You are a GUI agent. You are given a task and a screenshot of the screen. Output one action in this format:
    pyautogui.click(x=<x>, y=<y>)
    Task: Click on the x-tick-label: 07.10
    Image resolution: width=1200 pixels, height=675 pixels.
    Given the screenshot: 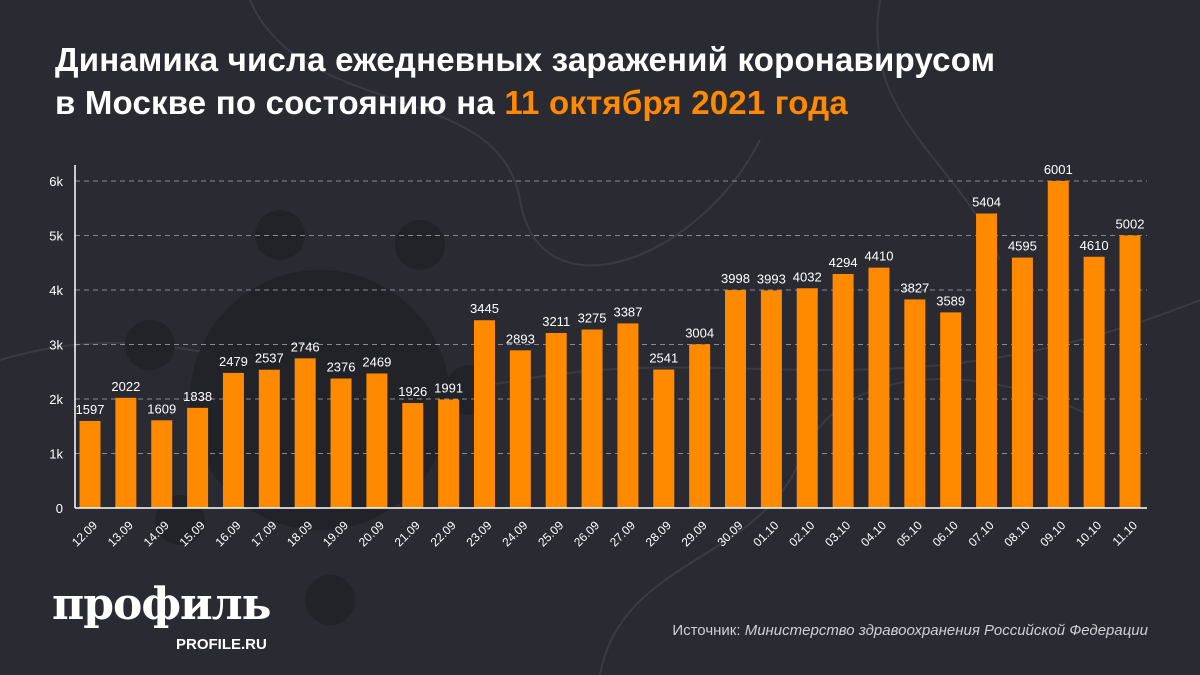 What is the action you would take?
    pyautogui.click(x=981, y=533)
    